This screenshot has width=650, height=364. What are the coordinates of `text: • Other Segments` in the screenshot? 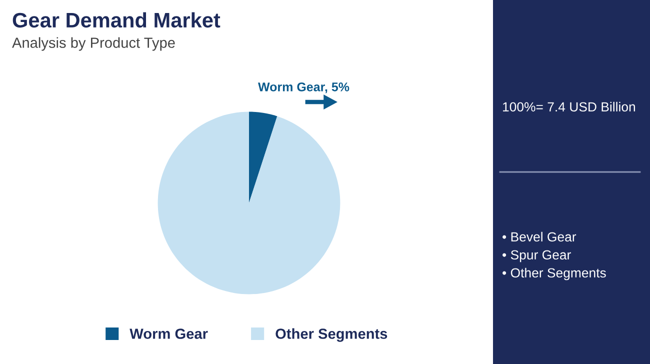 It's located at (554, 274).